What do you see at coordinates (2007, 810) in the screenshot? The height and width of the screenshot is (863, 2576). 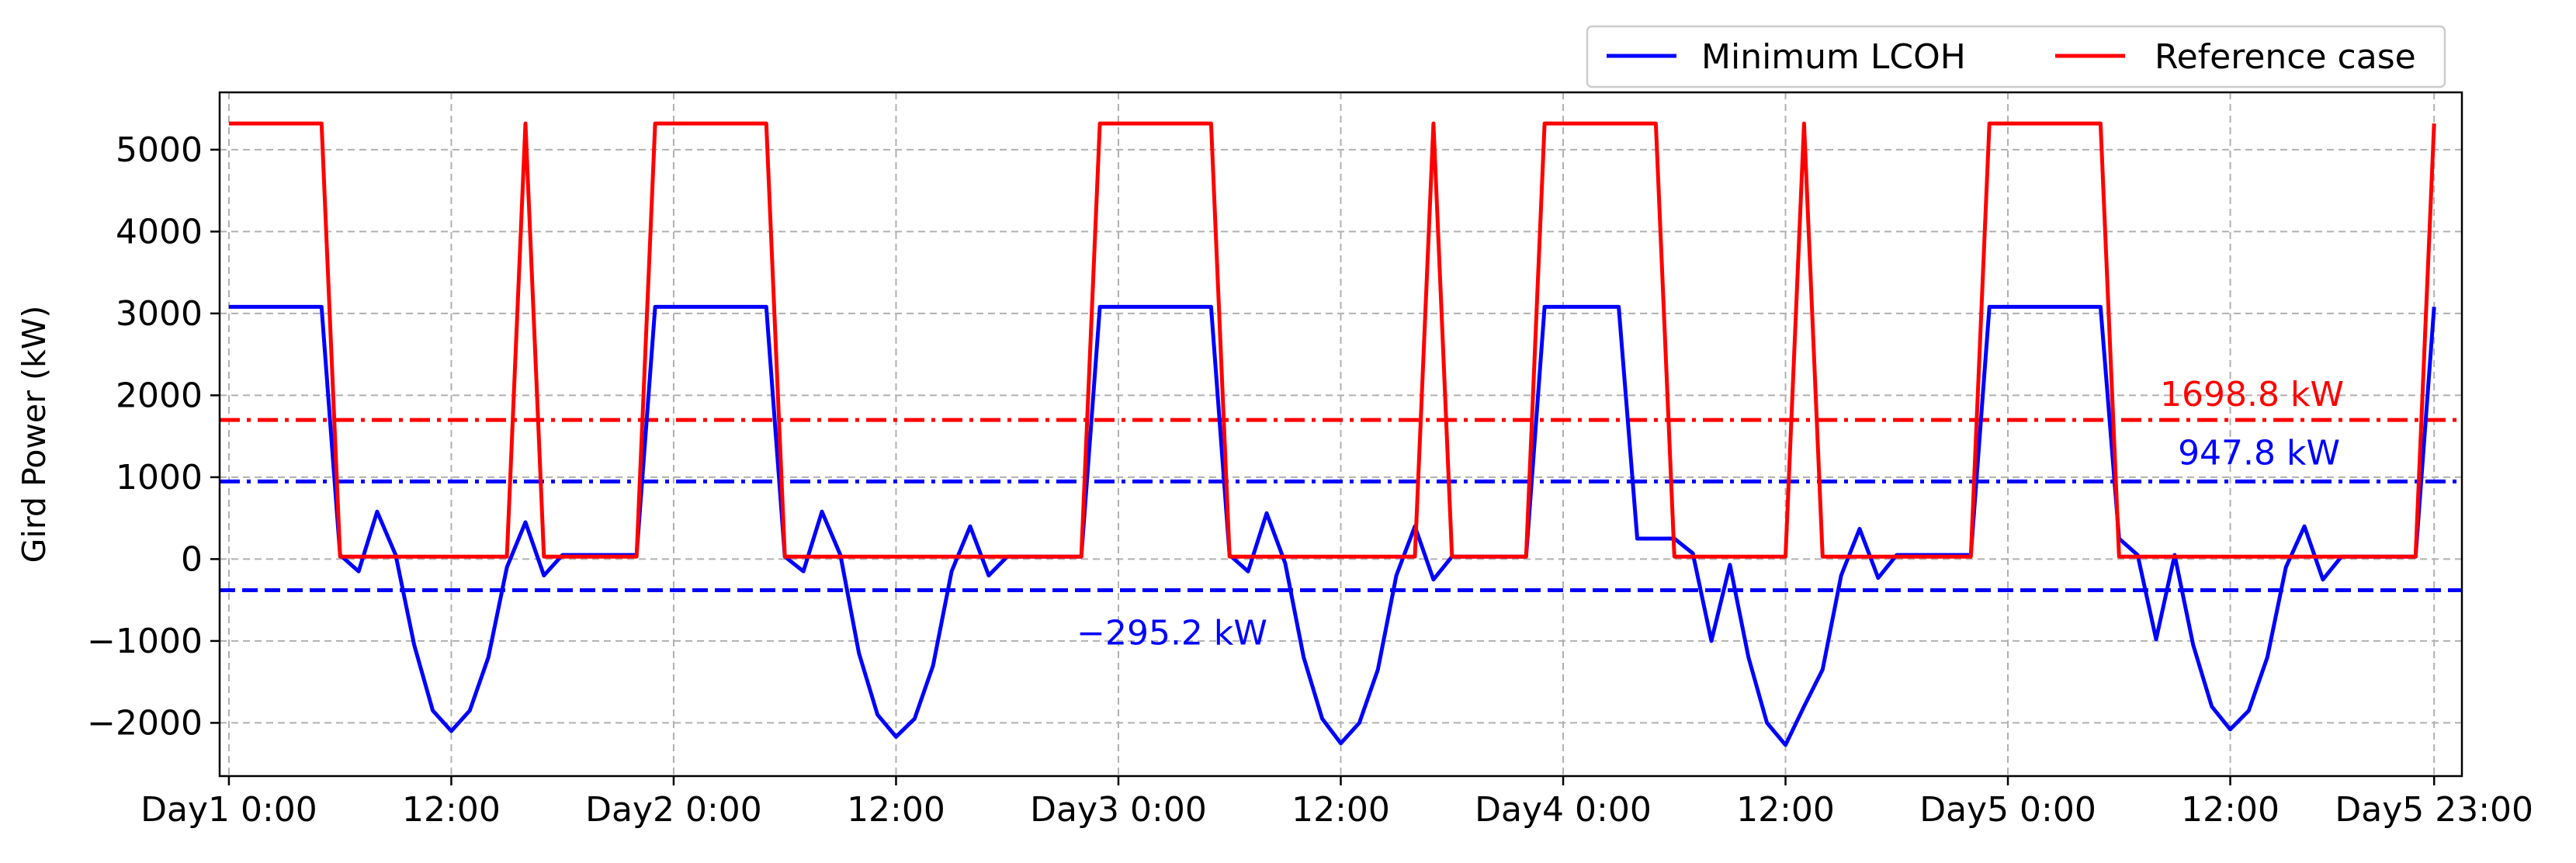 I see `x-tick-label: Day5 0:00` at bounding box center [2007, 810].